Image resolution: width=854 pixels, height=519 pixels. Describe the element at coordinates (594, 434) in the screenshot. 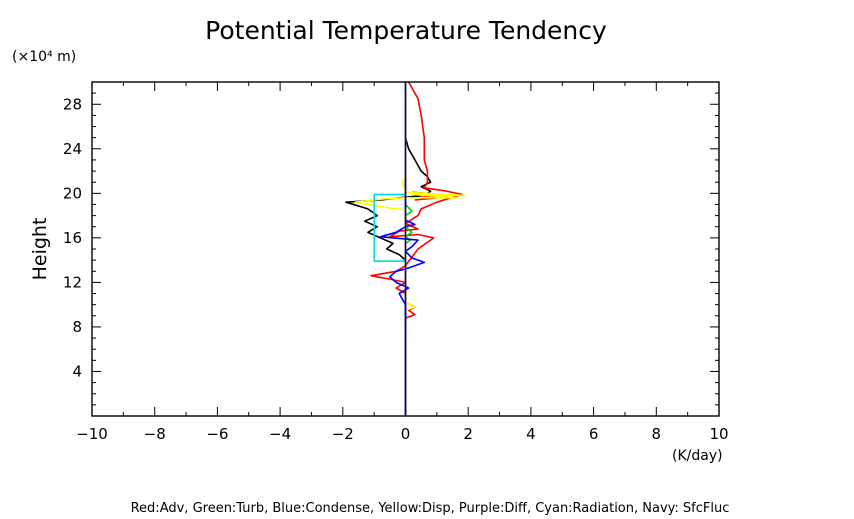

I see `x-tick-label: 6` at that location.